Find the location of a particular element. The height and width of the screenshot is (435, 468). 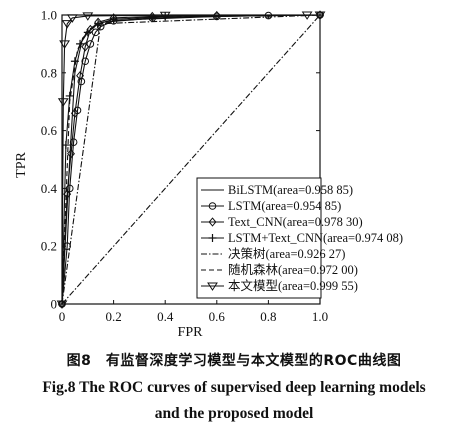

legend-entry-label: Text_CNN(area=0.978 30) is located at coordinates (295, 222).